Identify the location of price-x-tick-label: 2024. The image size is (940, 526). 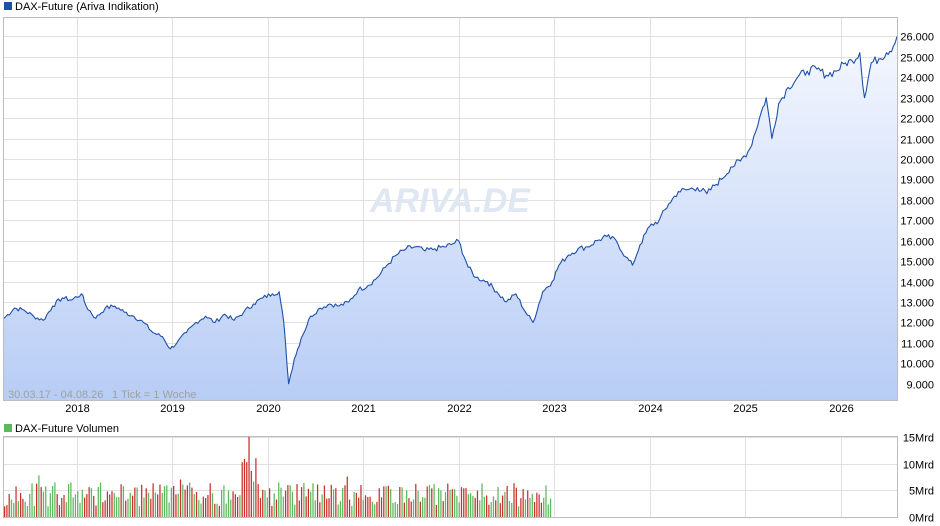
(650, 409).